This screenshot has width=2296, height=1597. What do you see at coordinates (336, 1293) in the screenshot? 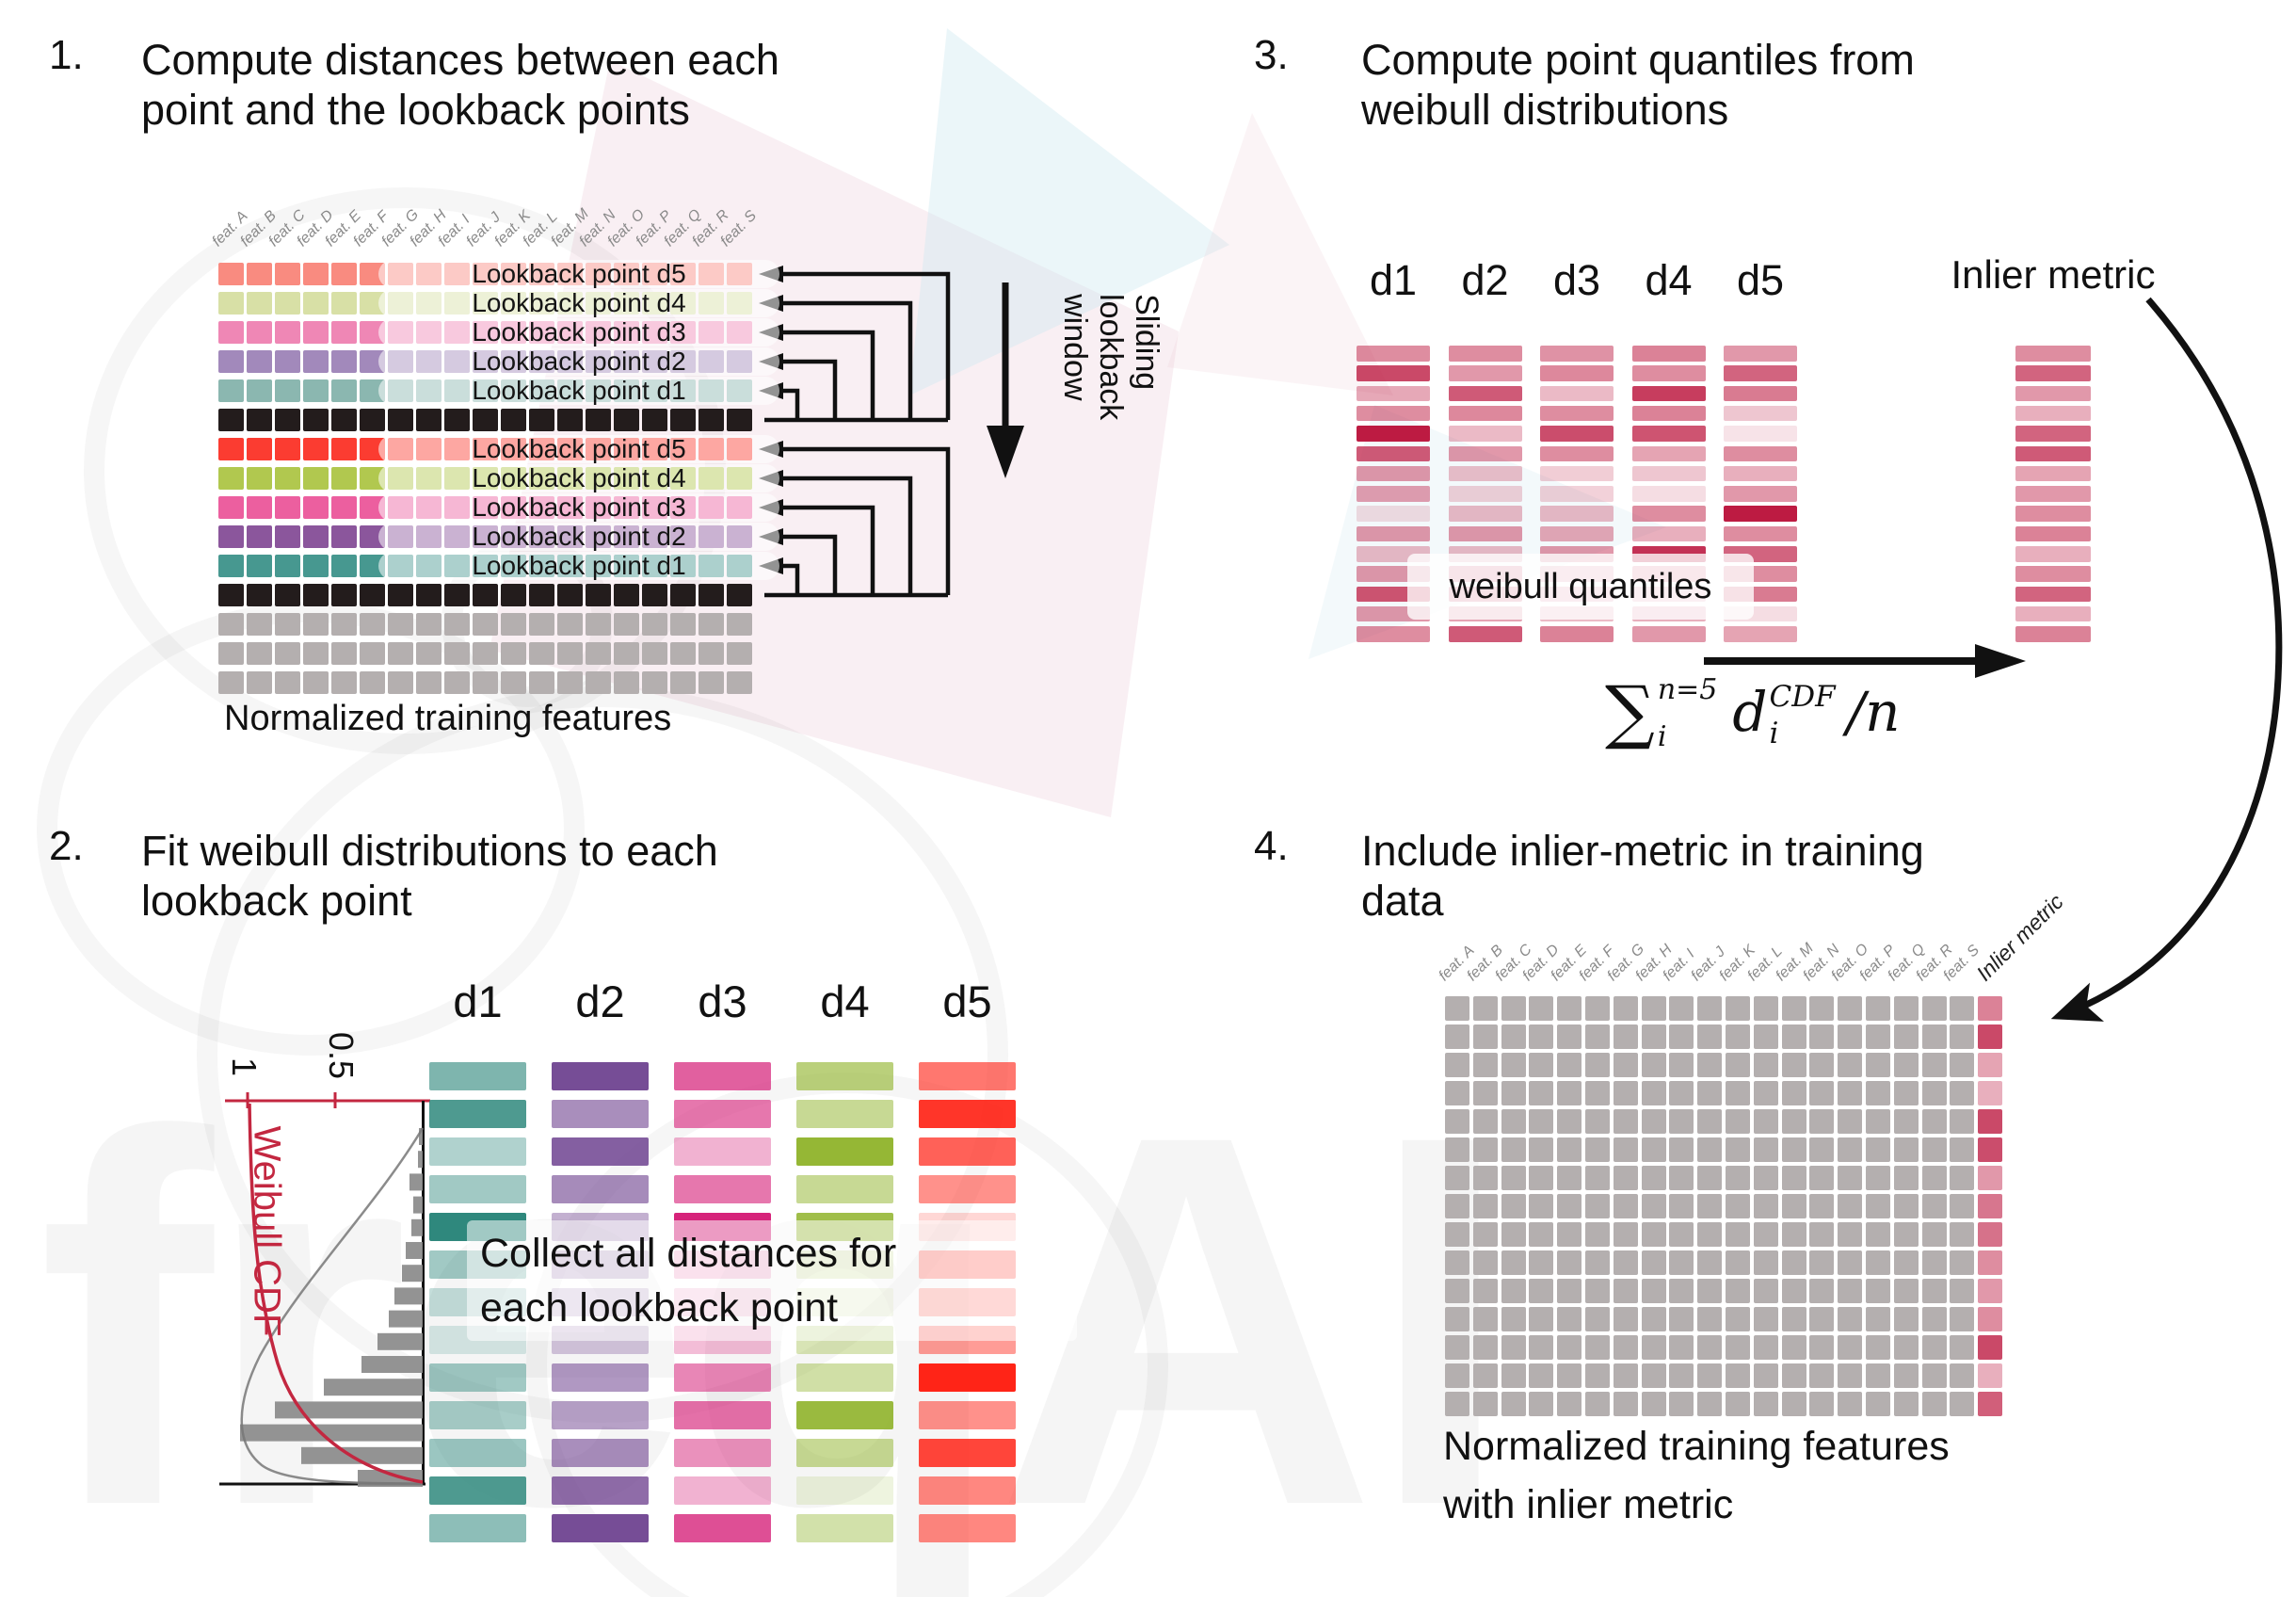
I see `weibull-cdf-curve` at bounding box center [336, 1293].